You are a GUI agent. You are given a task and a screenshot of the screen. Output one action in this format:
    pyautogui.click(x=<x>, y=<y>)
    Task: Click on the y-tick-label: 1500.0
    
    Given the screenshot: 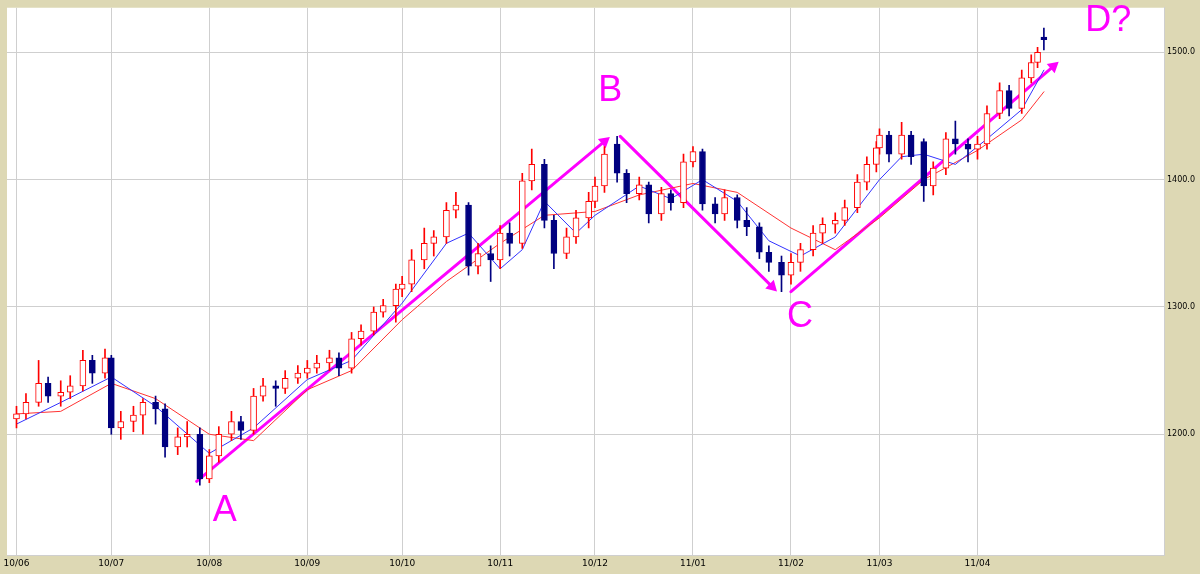 What is the action you would take?
    pyautogui.click(x=1181, y=52)
    